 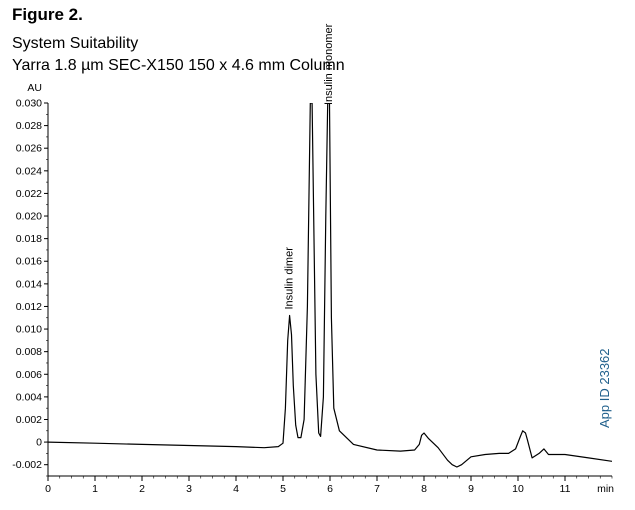 What do you see at coordinates (471, 489) in the screenshot?
I see `x-tick-label: 9` at bounding box center [471, 489].